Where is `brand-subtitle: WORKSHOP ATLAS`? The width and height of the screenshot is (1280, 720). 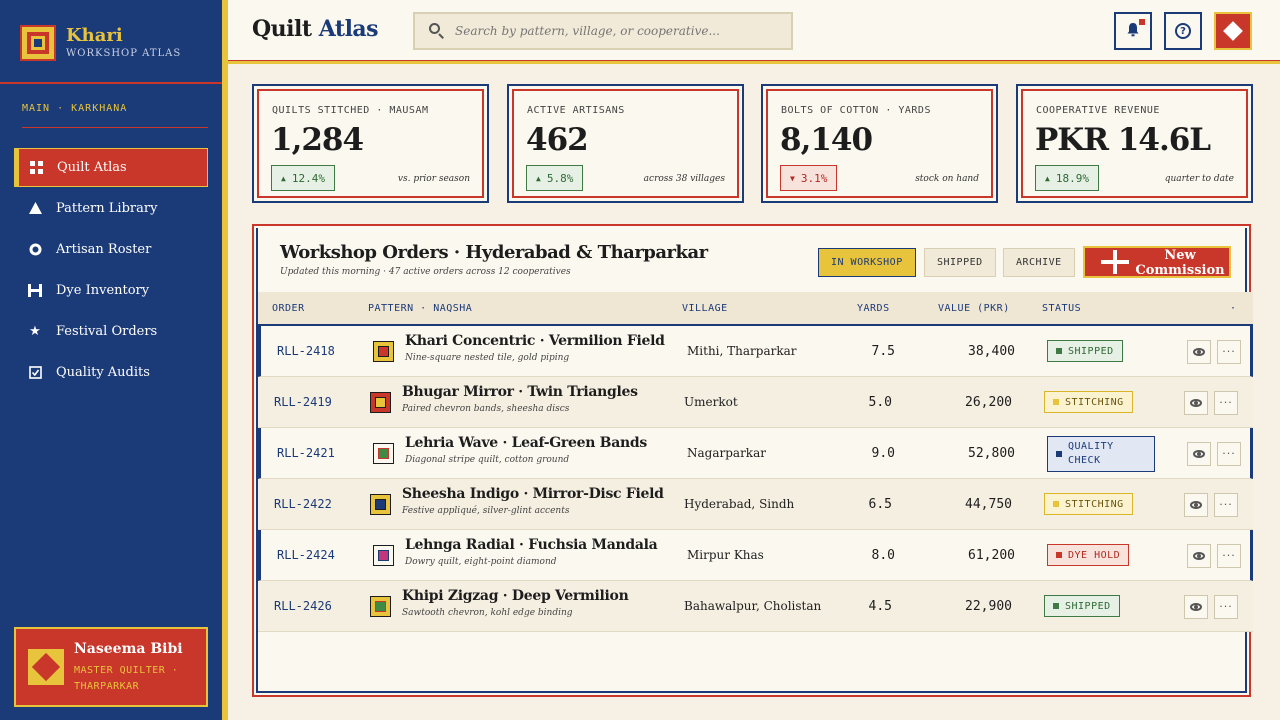
brand-subtitle: WORKSHOP ATLAS is located at coordinates (124, 53).